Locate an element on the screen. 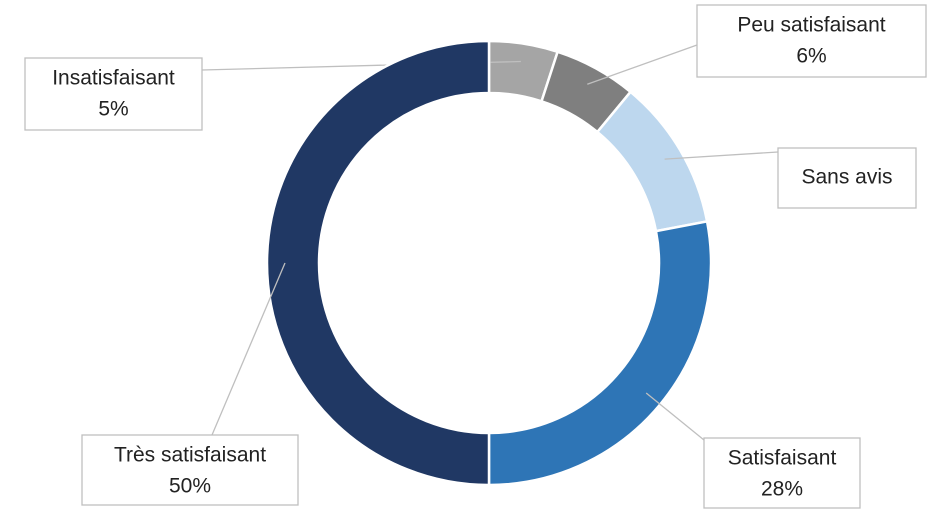  category-label: Insatisfaisant is located at coordinates (113, 78).